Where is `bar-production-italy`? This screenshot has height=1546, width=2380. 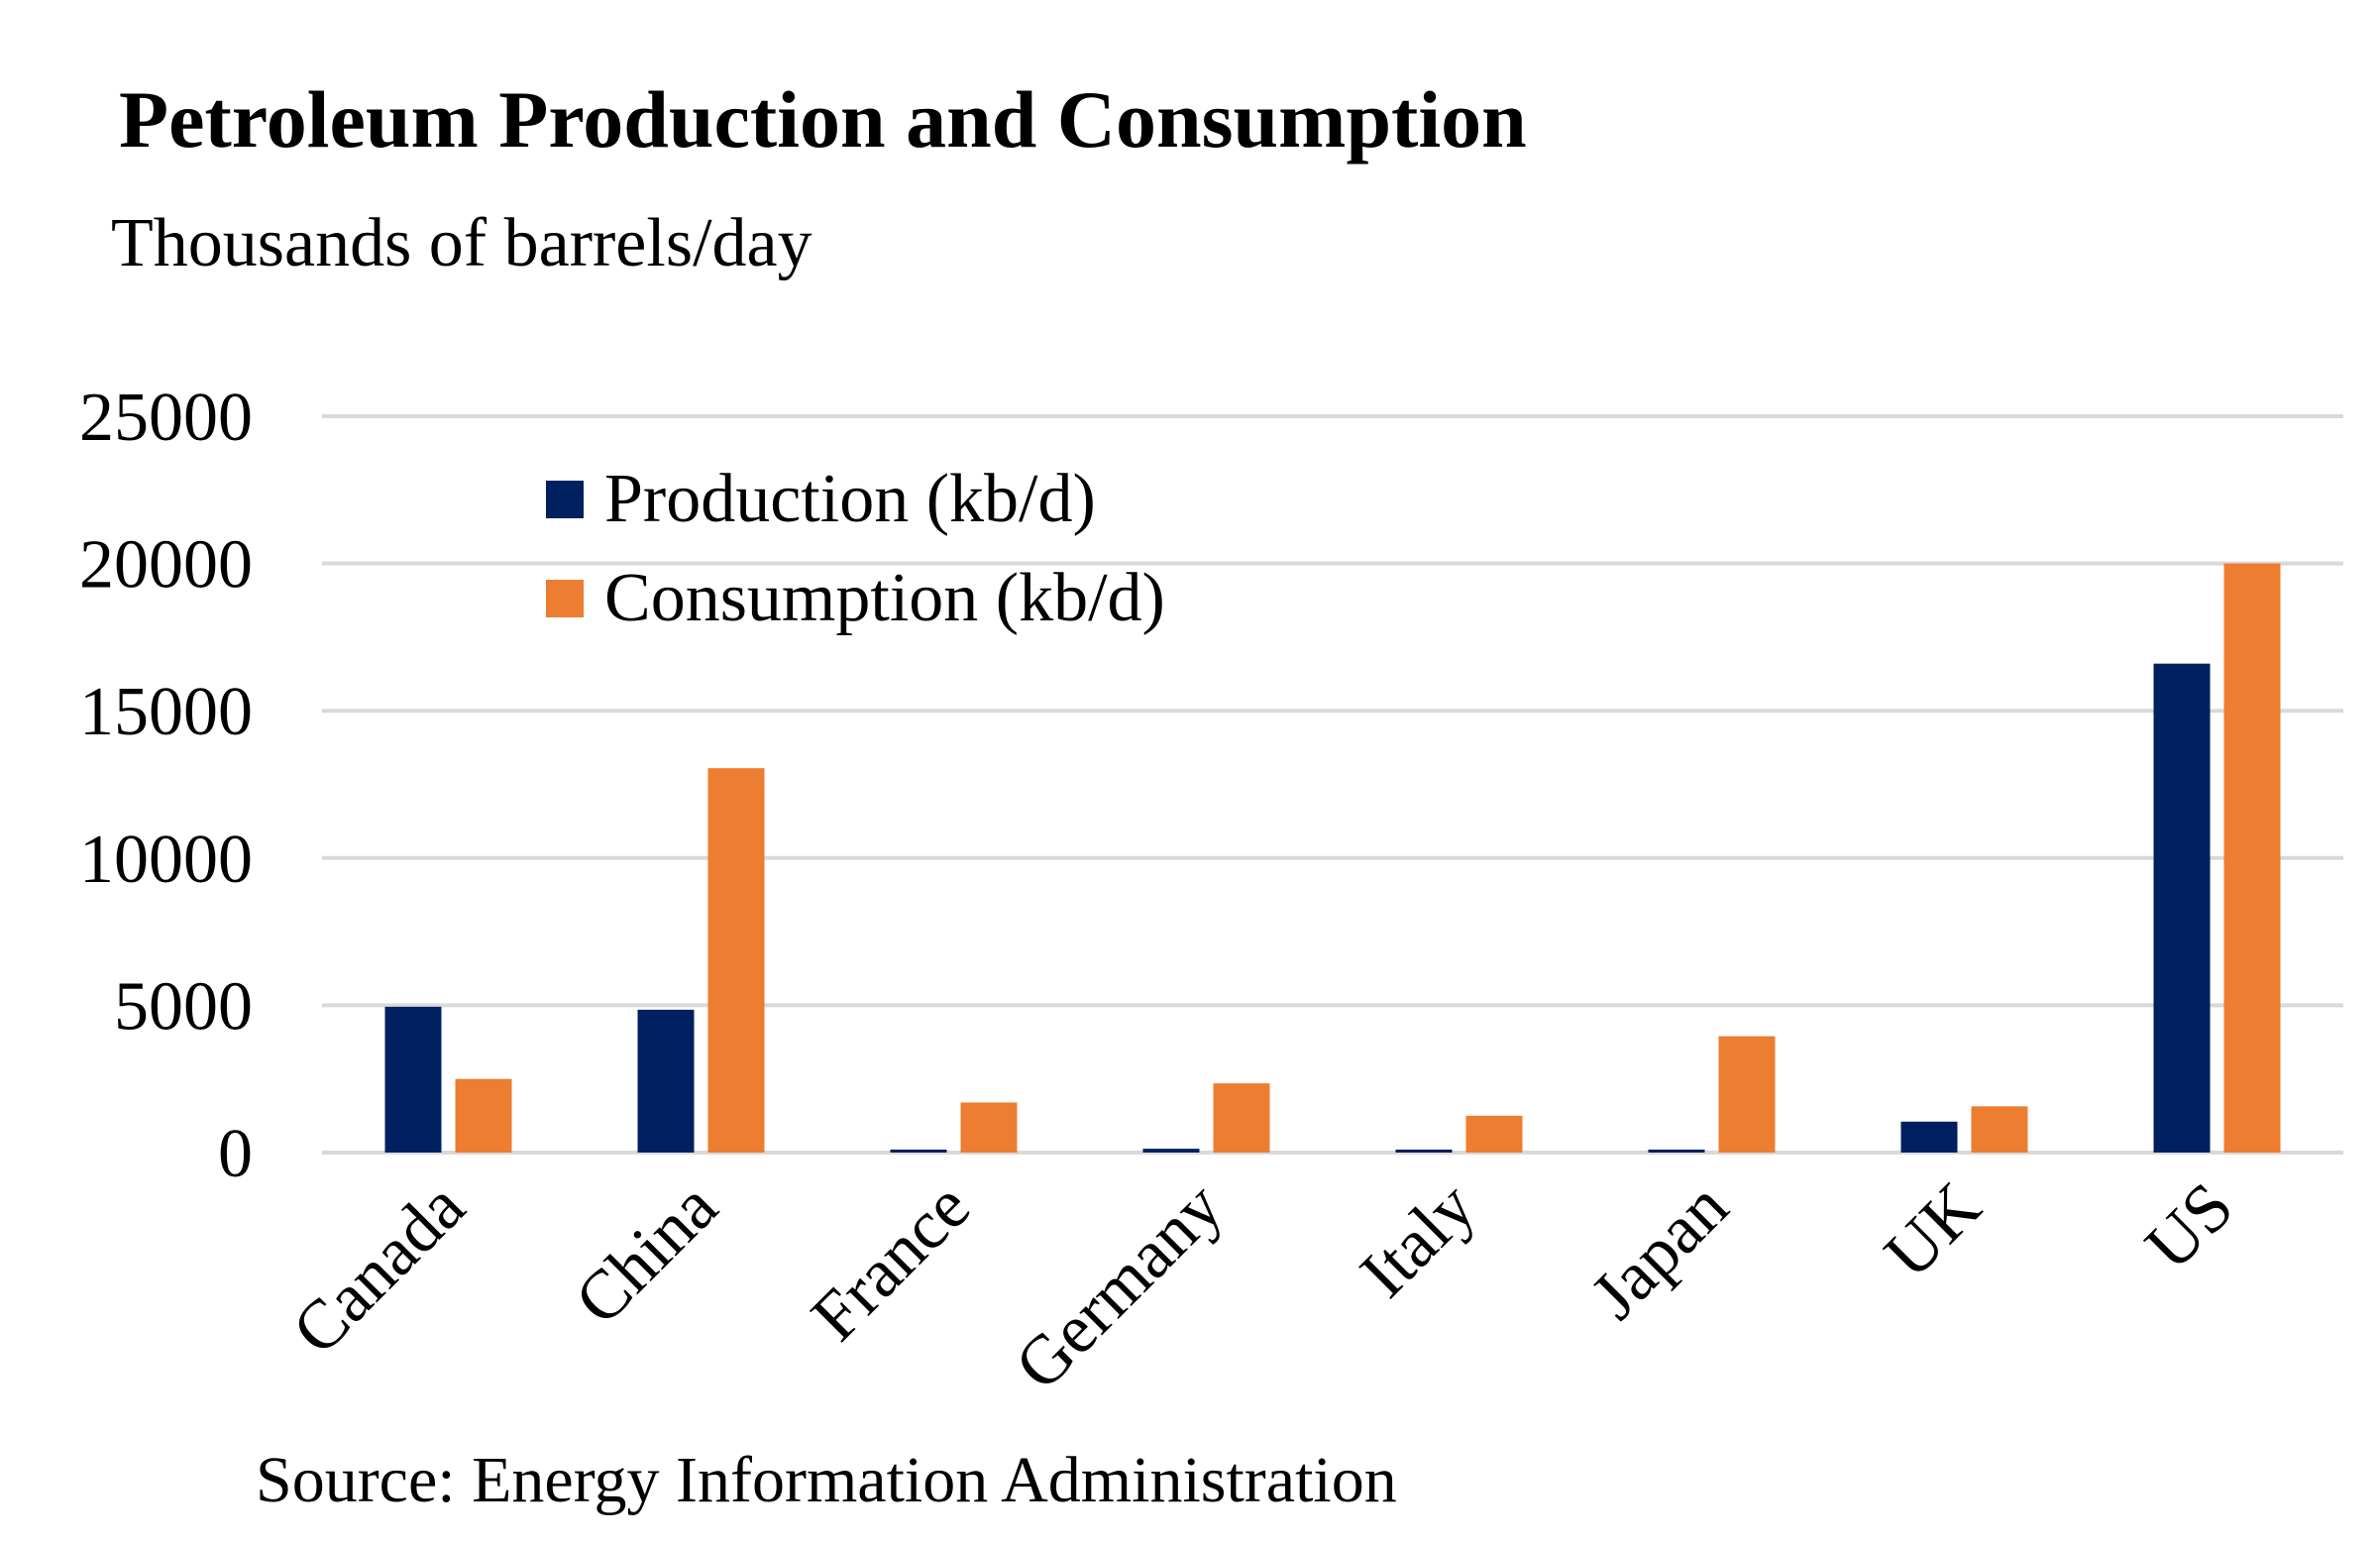 bar-production-italy is located at coordinates (1424, 1151).